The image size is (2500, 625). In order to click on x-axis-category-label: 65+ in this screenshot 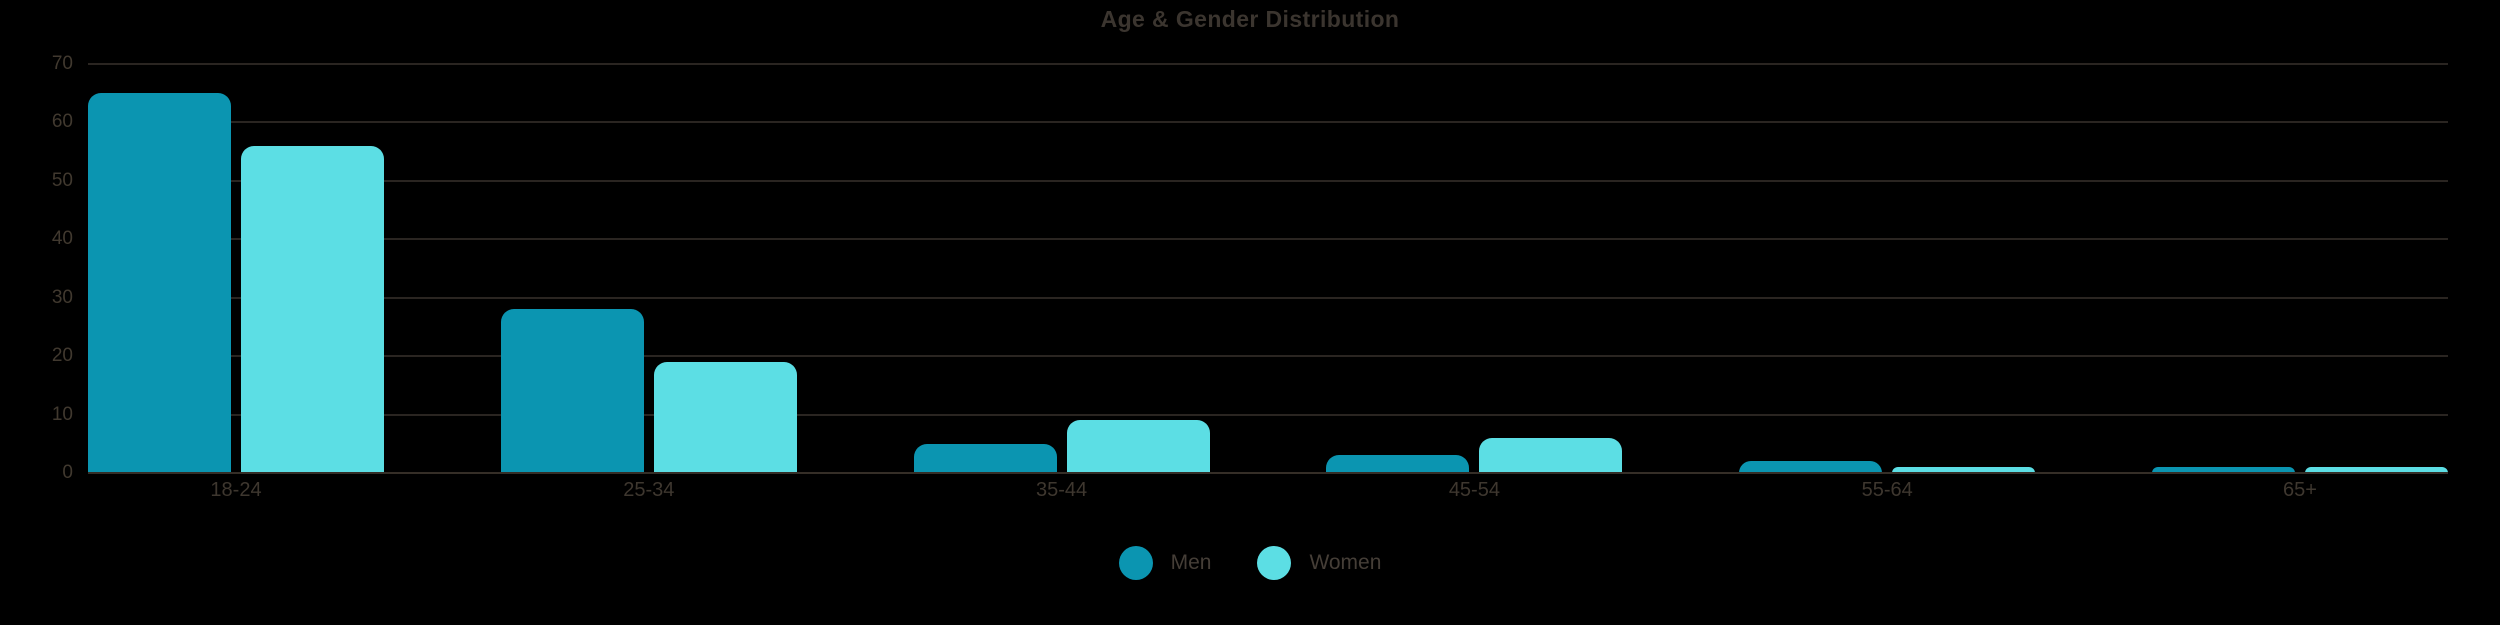, I will do `click(2300, 490)`.